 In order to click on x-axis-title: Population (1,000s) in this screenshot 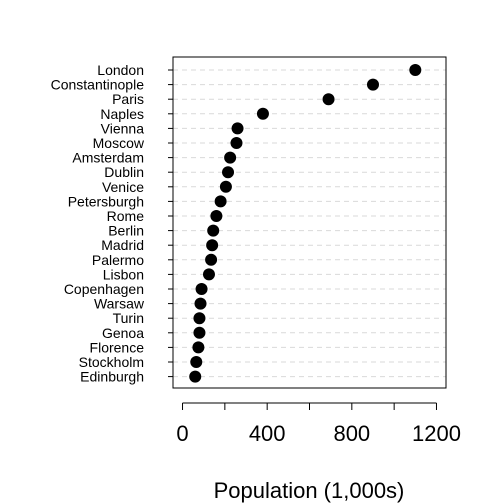, I will do `click(309, 490)`.